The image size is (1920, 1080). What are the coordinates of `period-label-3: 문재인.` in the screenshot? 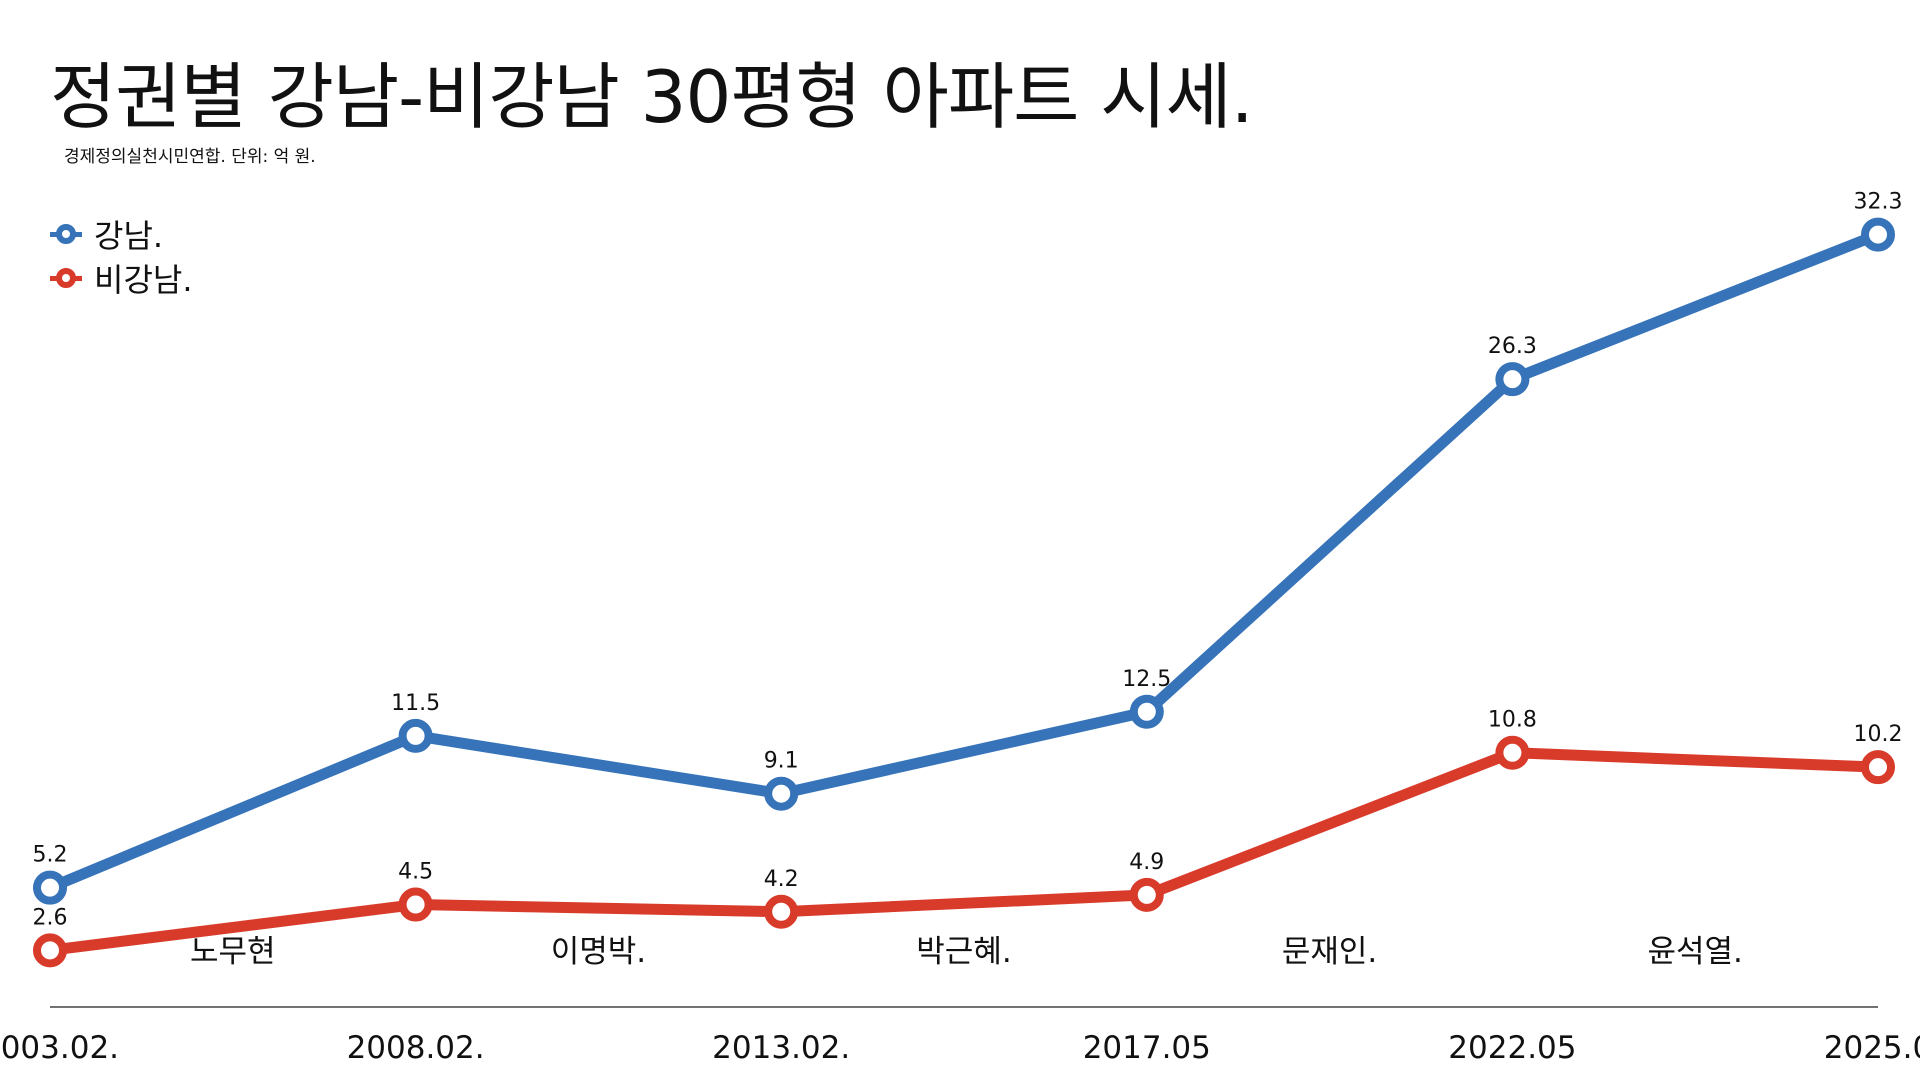 It's located at (1329, 952).